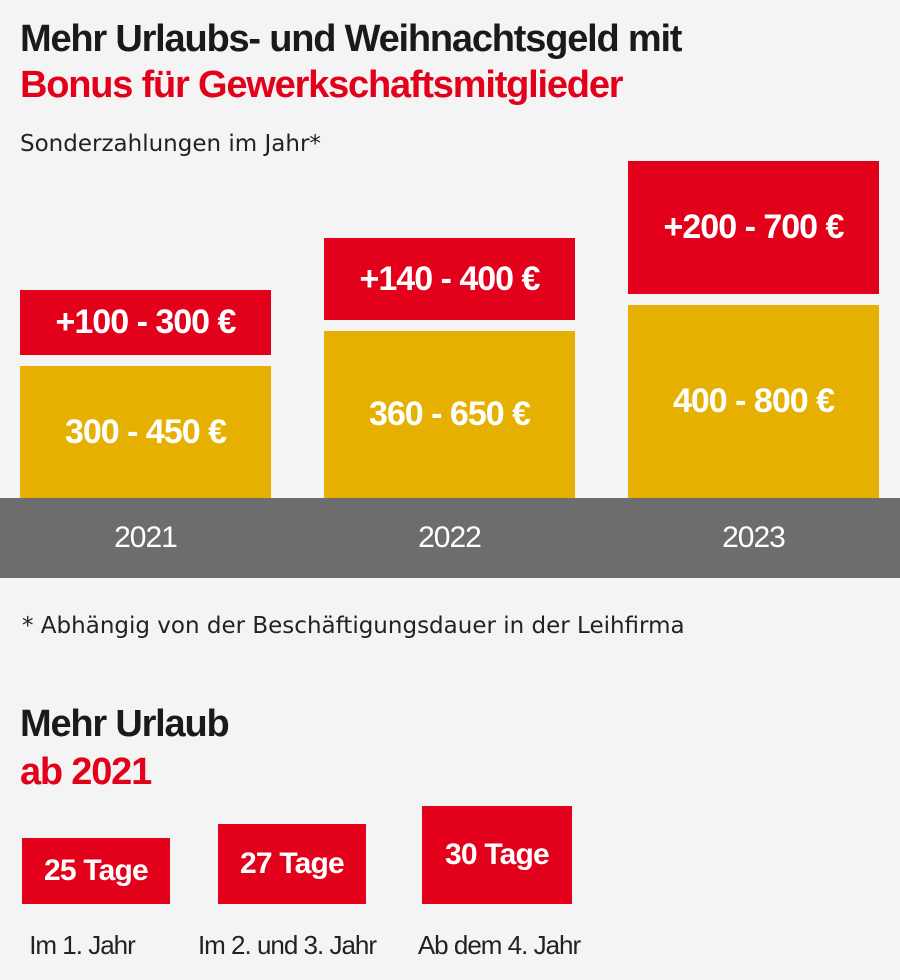 The image size is (900, 980). What do you see at coordinates (351, 39) in the screenshot?
I see `title-line-1: Mehr Urlaubs- und Weihnachtsgeld mit` at bounding box center [351, 39].